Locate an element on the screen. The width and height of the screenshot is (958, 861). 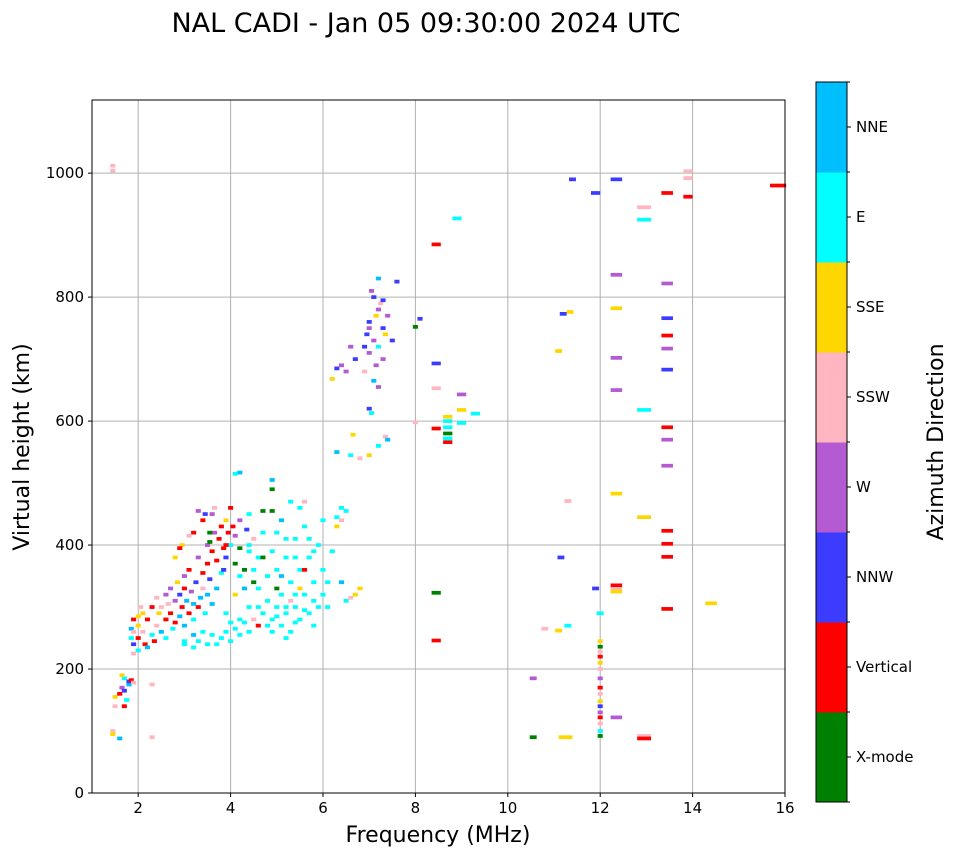
colorbar: X-mode Vertical NNW W SSW SSE E NNE is located at coordinates (864, 442).